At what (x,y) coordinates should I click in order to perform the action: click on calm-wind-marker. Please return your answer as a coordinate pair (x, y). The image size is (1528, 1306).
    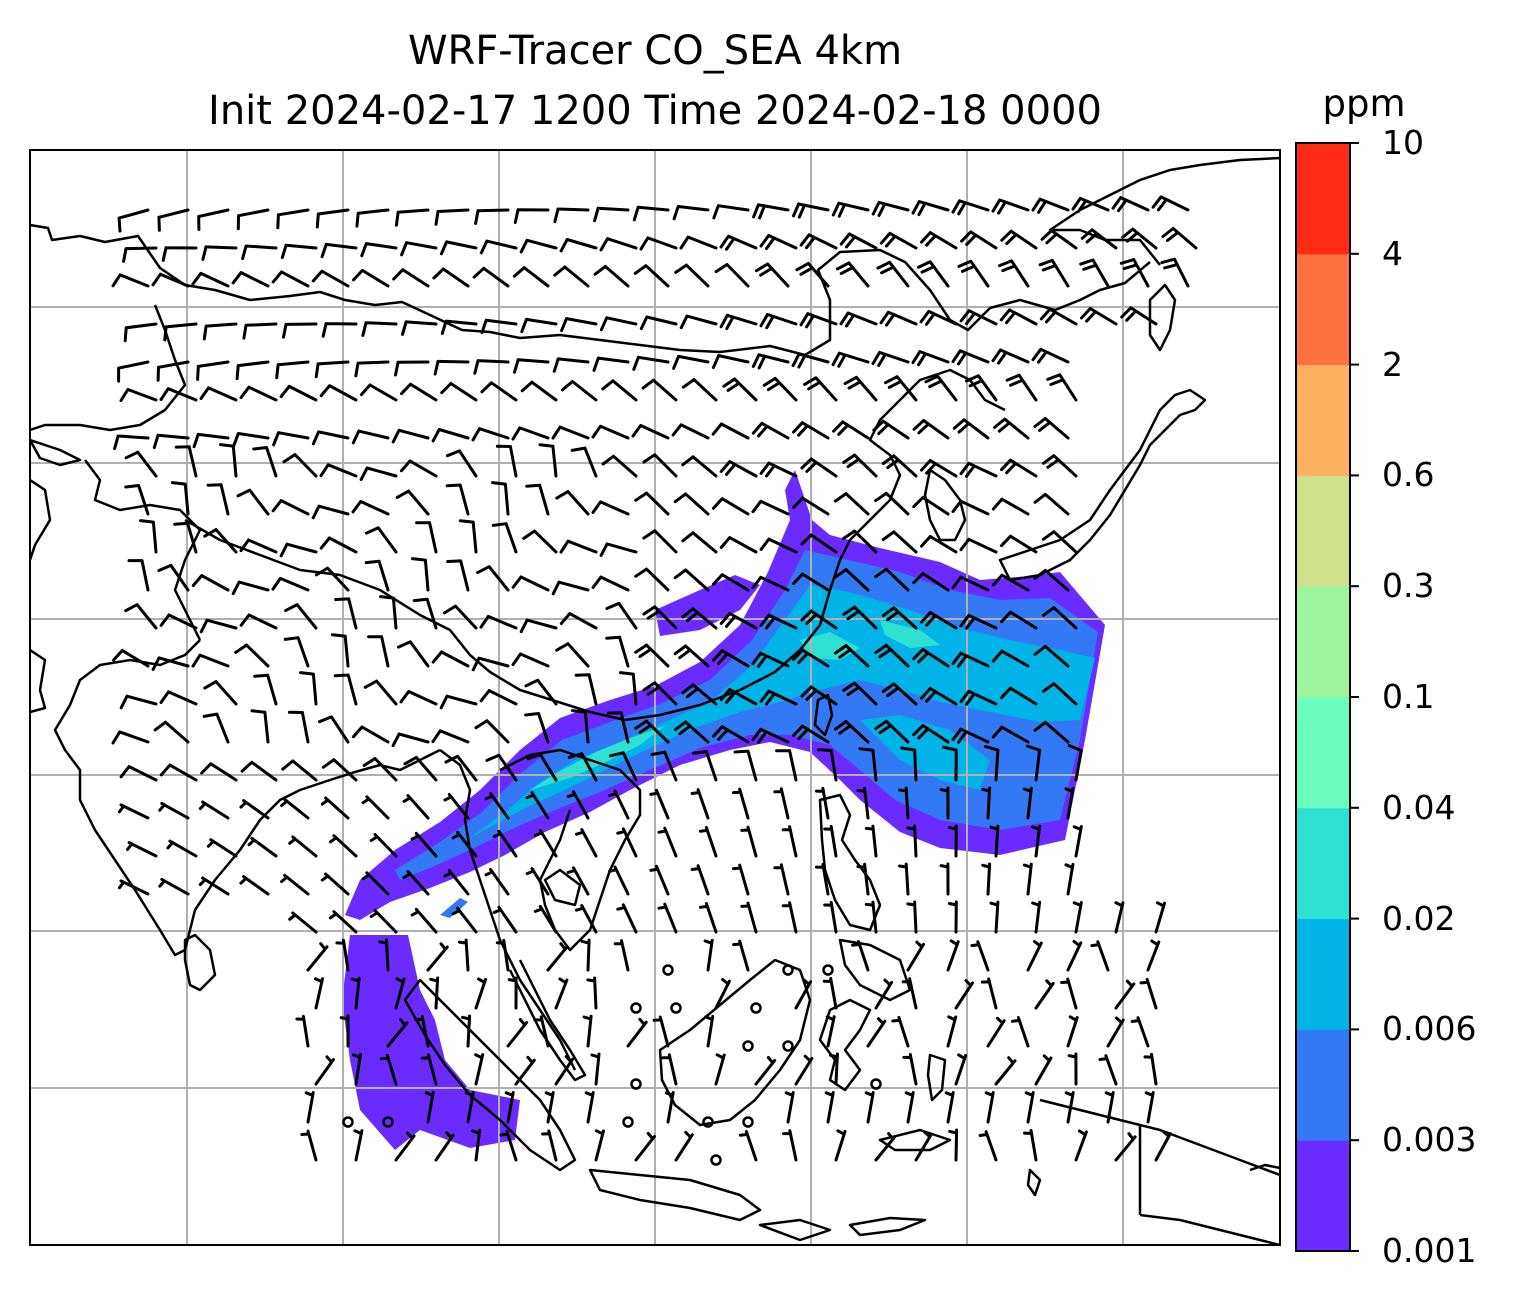
    Looking at the image, I should click on (748, 1122).